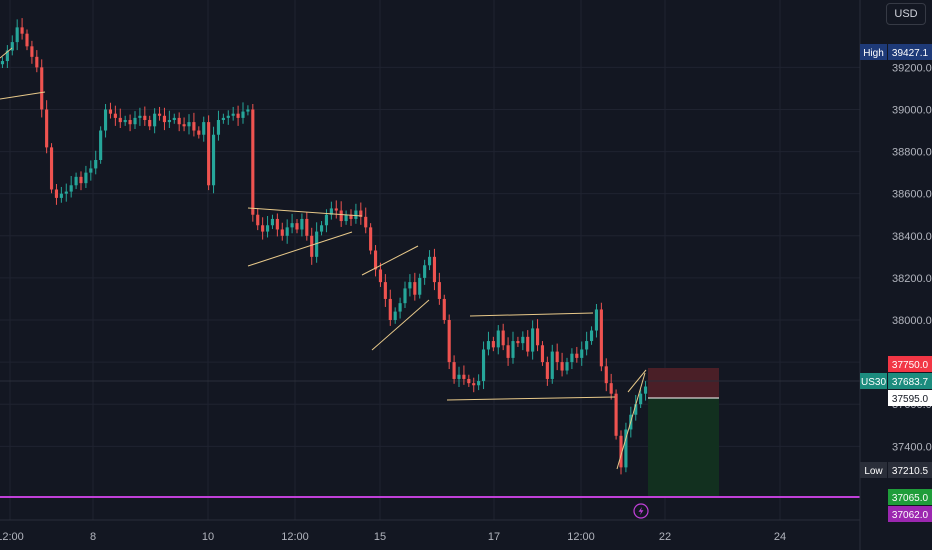  I want to click on price-tick-label: 39000.0, so click(912, 110).